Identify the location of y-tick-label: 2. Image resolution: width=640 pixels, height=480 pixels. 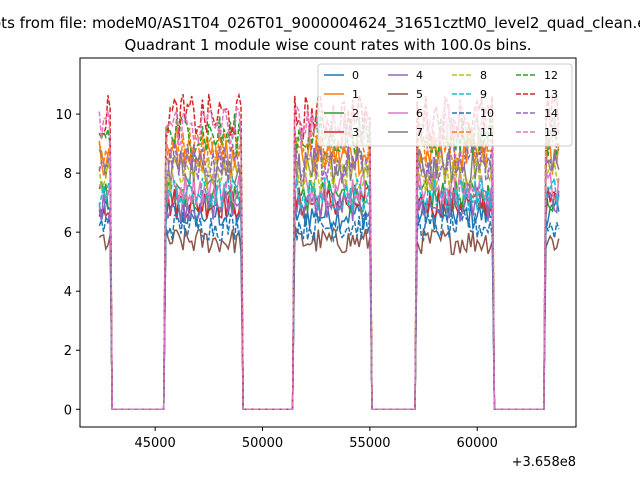
(68, 351).